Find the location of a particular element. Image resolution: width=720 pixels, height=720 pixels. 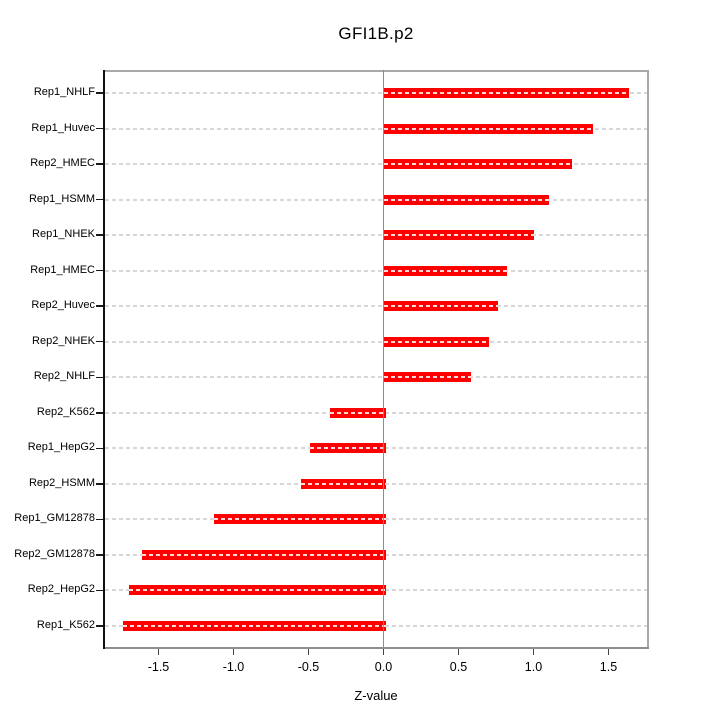

y-tick-rep2-nhek is located at coordinates (99, 341).